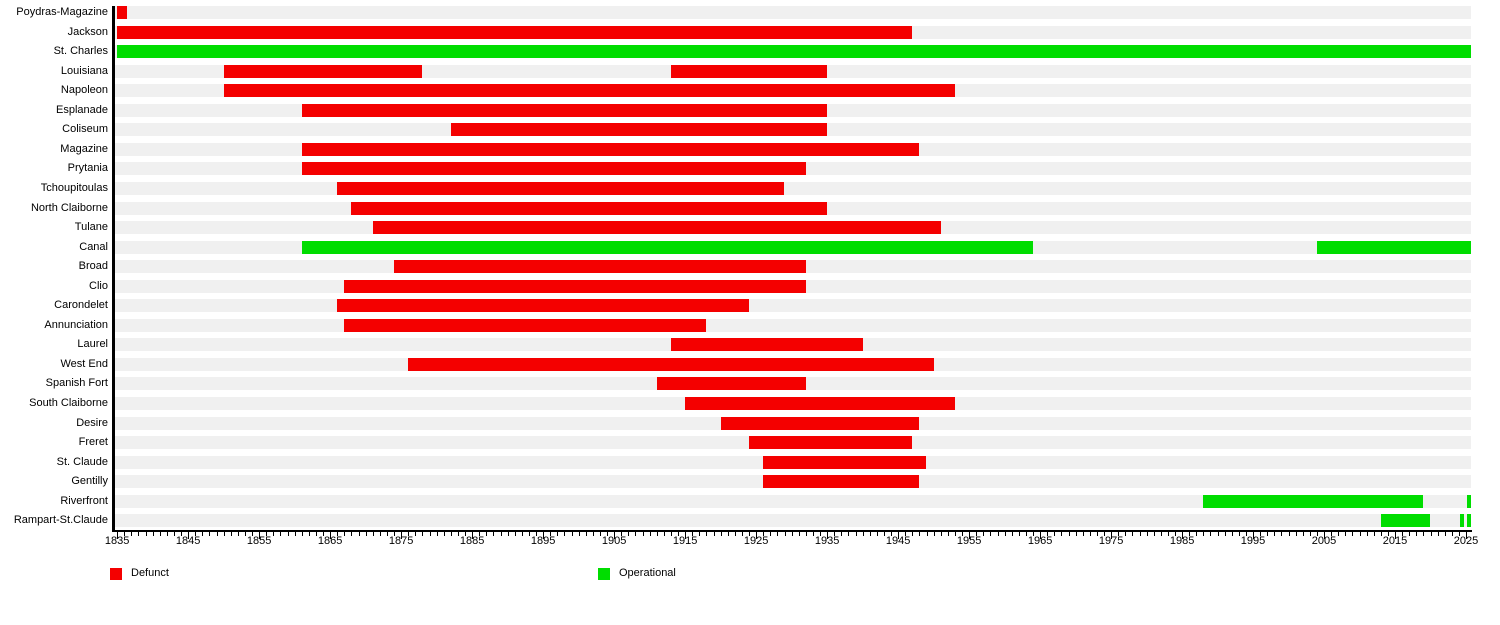 The height and width of the screenshot is (625, 1500). Describe the element at coordinates (401, 541) in the screenshot. I see `x-axis-tick-label: 1875` at that location.